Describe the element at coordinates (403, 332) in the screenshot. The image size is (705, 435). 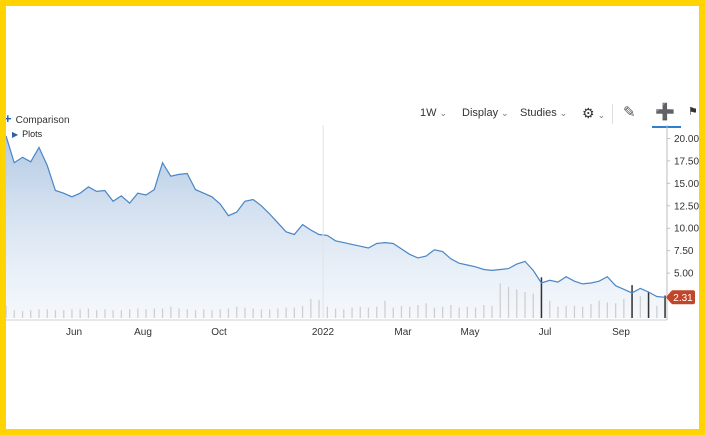
I see `x-tick-label: Mar` at that location.